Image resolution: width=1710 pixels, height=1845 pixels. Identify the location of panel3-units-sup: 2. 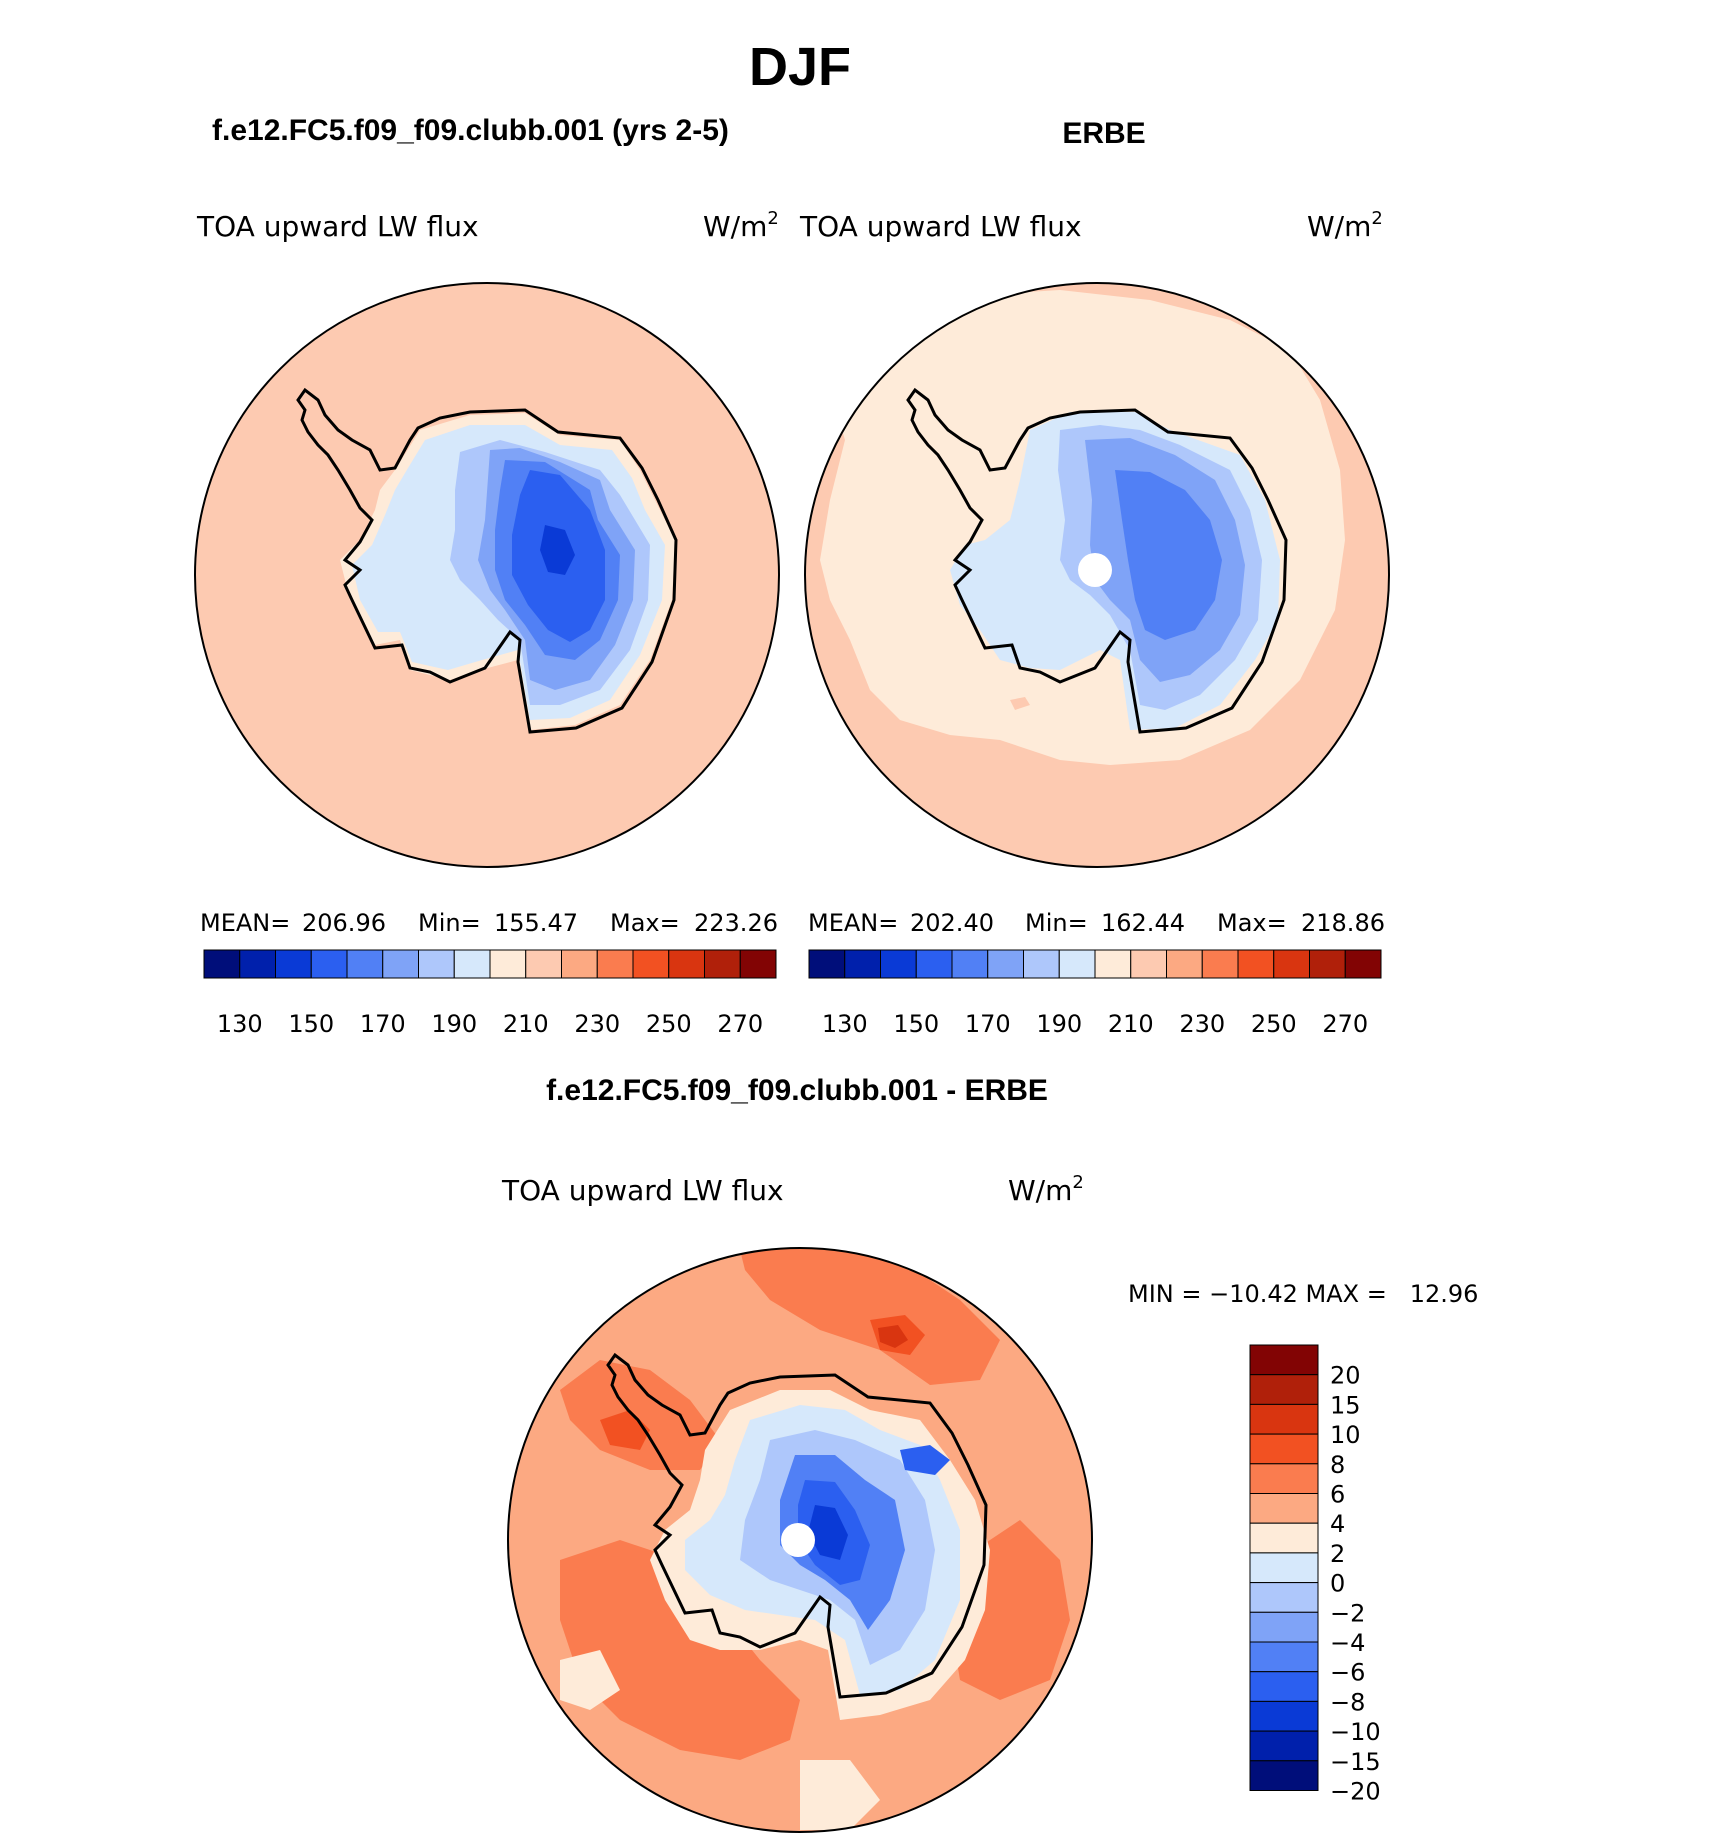
(1077, 1182).